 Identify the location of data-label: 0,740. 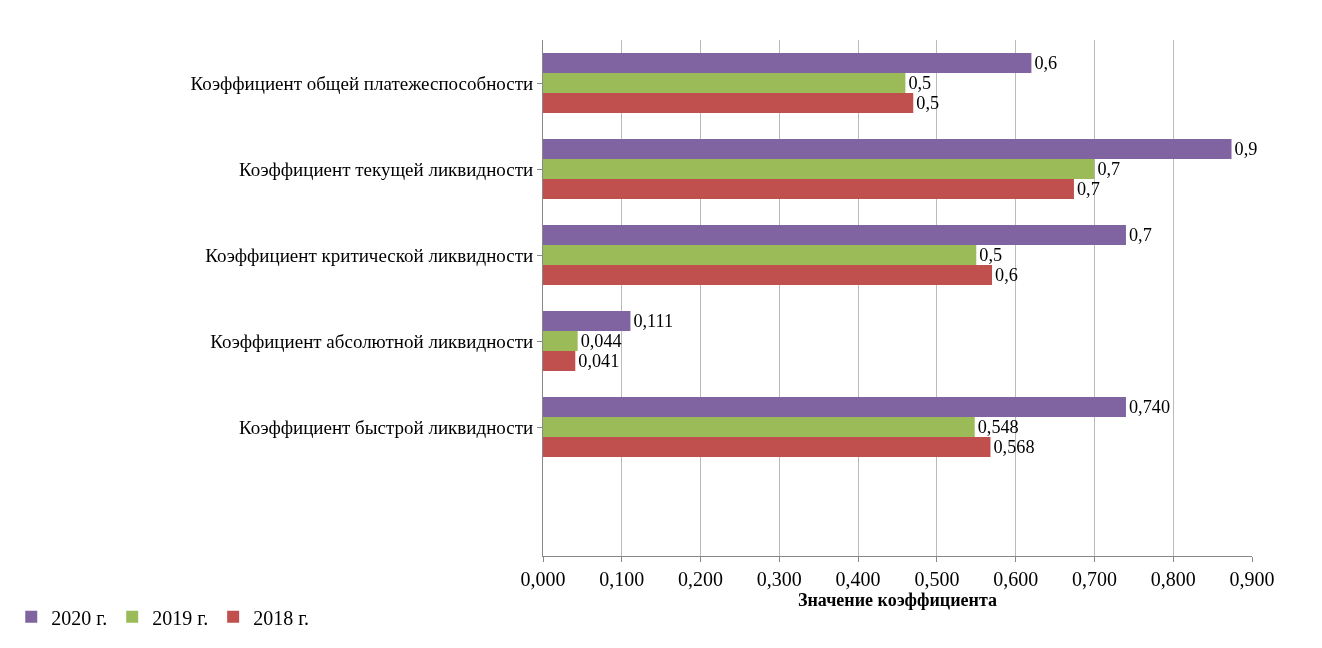
(1149, 407).